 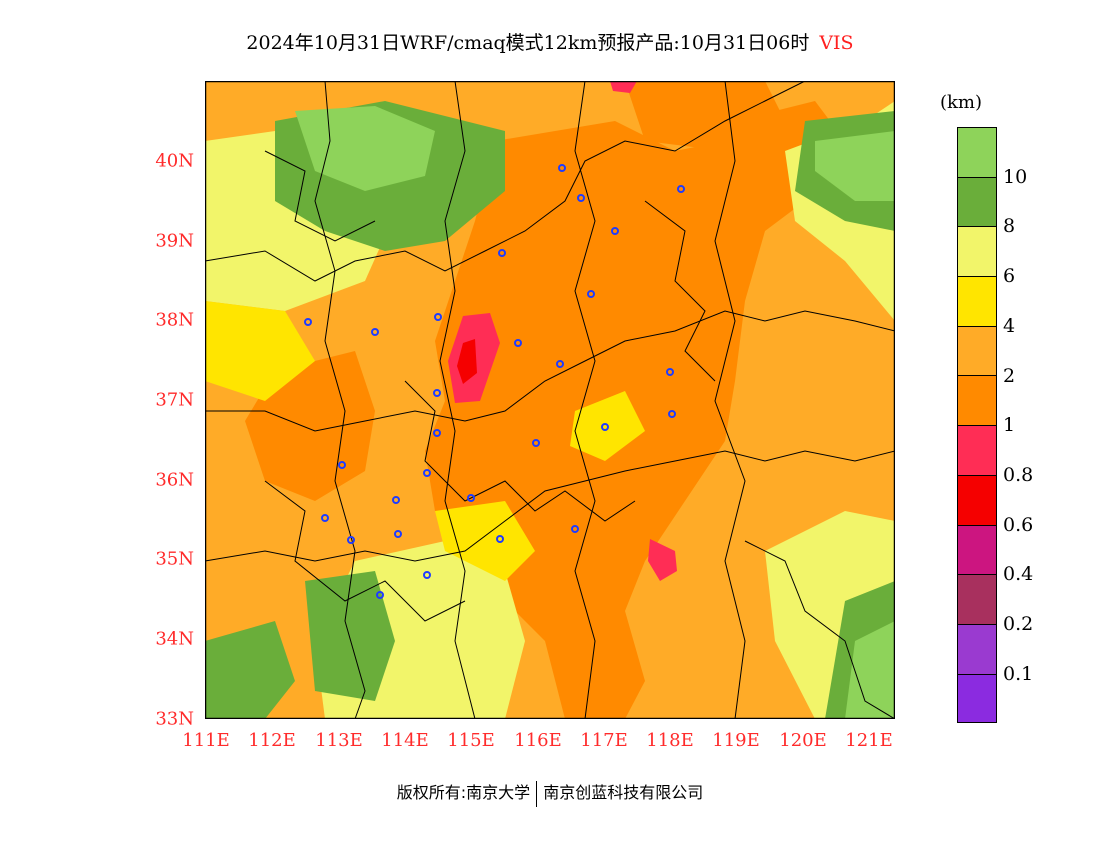 What do you see at coordinates (405, 740) in the screenshot?
I see `x-tick-label: 114E` at bounding box center [405, 740].